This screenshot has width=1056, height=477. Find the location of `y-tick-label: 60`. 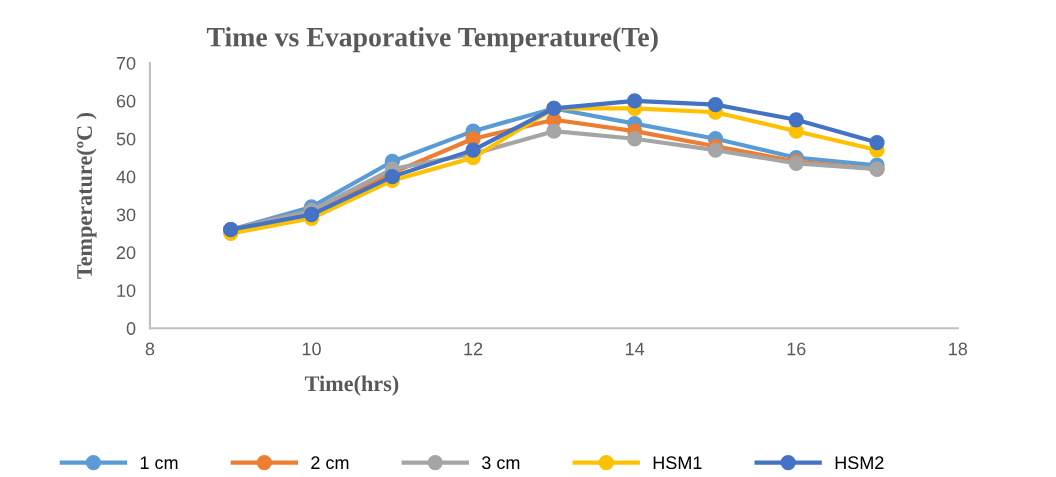

y-tick-label: 60 is located at coordinates (126, 101).